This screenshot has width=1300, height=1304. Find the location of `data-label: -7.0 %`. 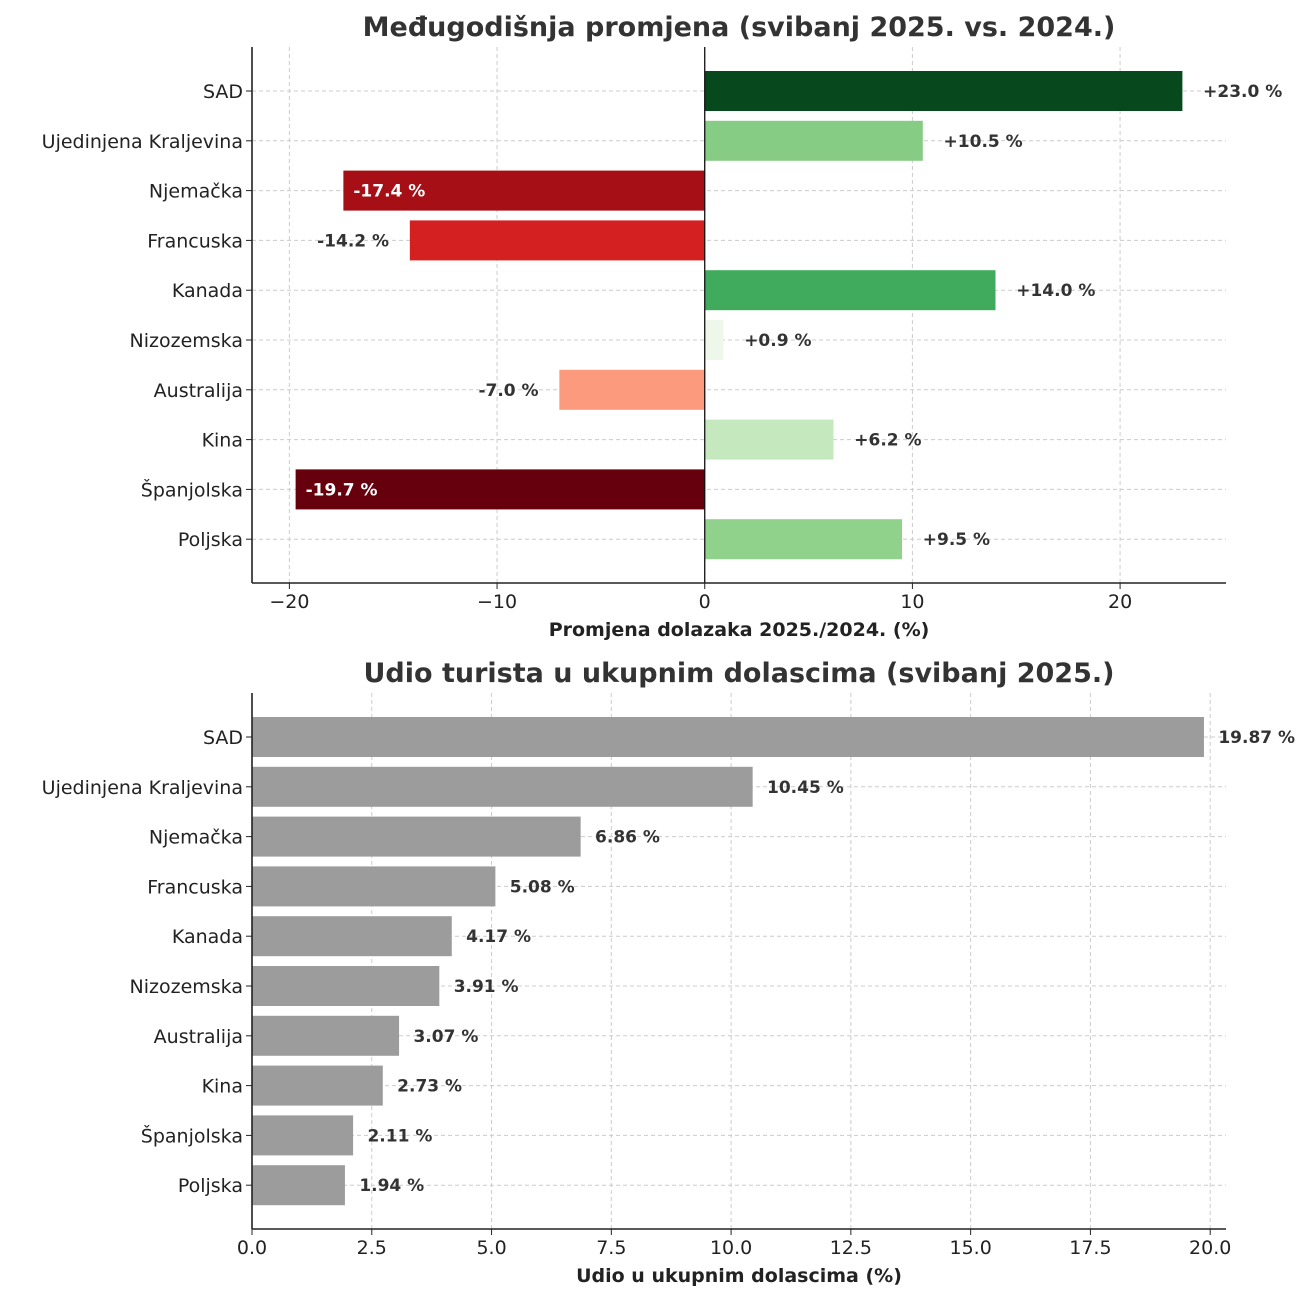

data-label: -7.0 % is located at coordinates (508, 391).